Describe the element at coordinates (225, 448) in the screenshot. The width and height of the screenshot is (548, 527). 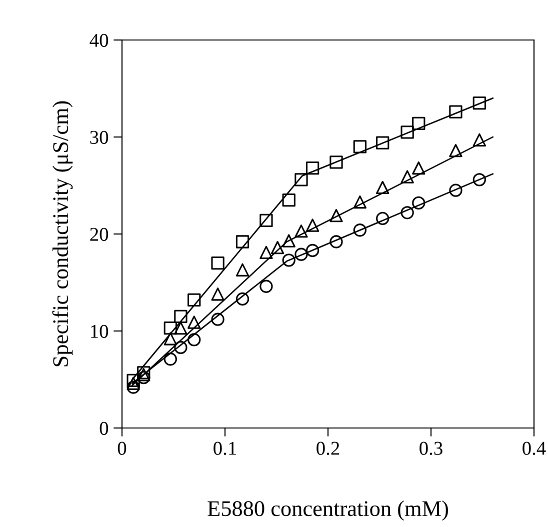
I see `x-tick-label: 0.1` at that location.